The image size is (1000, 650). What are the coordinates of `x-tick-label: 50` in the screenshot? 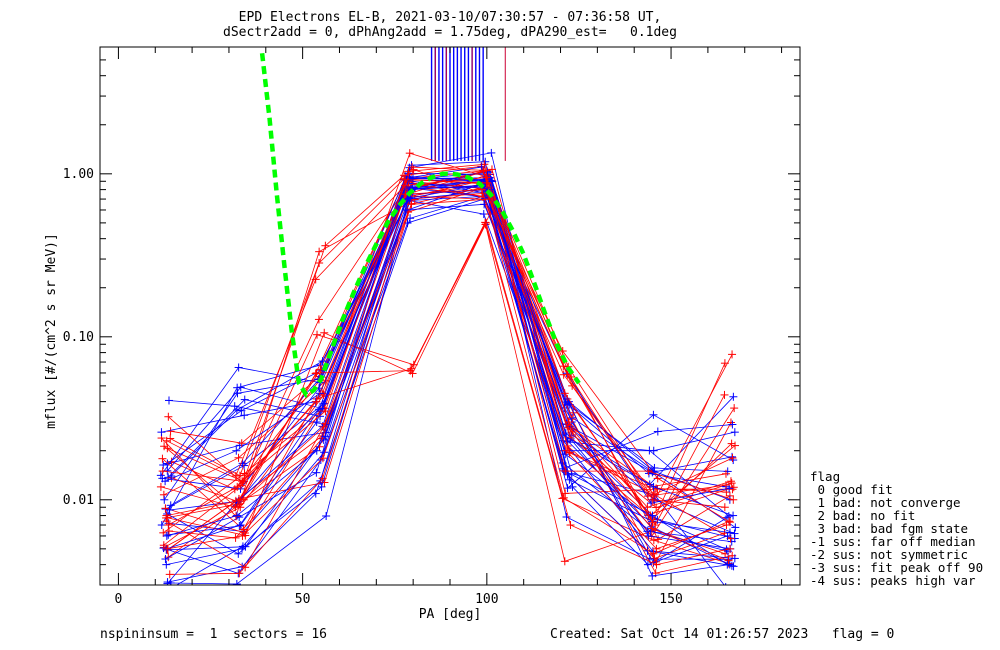 It's located at (303, 599).